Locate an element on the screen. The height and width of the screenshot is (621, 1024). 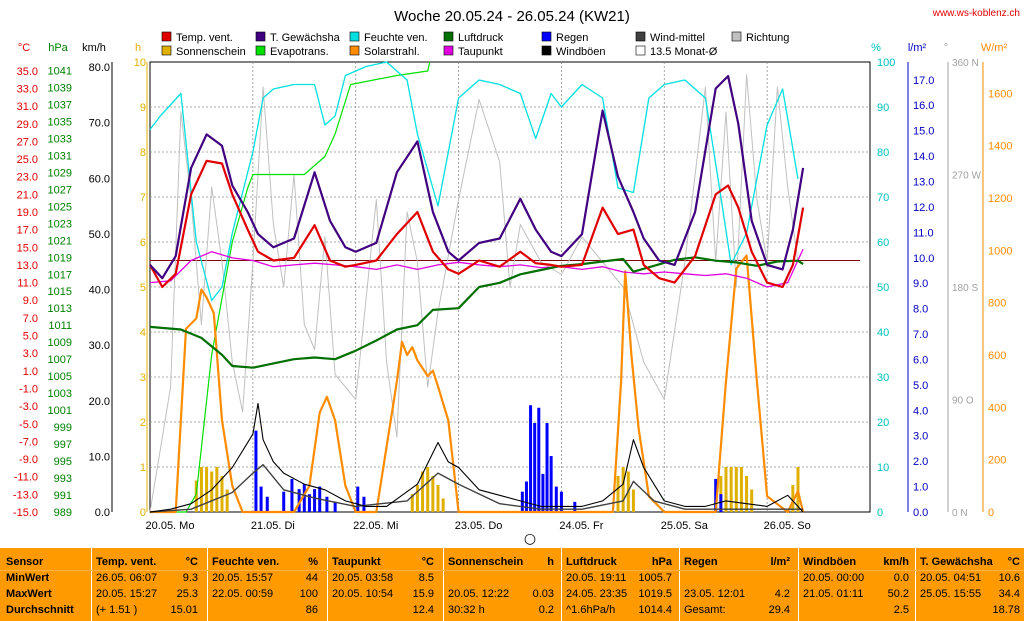
solar-tick-label: 400 is located at coordinates (997, 408).